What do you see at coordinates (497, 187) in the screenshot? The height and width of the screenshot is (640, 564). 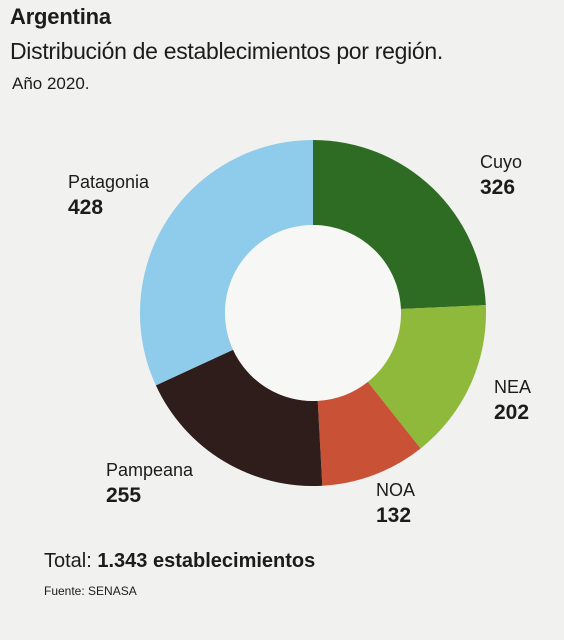 I see `slice-value-cuyo: 326` at bounding box center [497, 187].